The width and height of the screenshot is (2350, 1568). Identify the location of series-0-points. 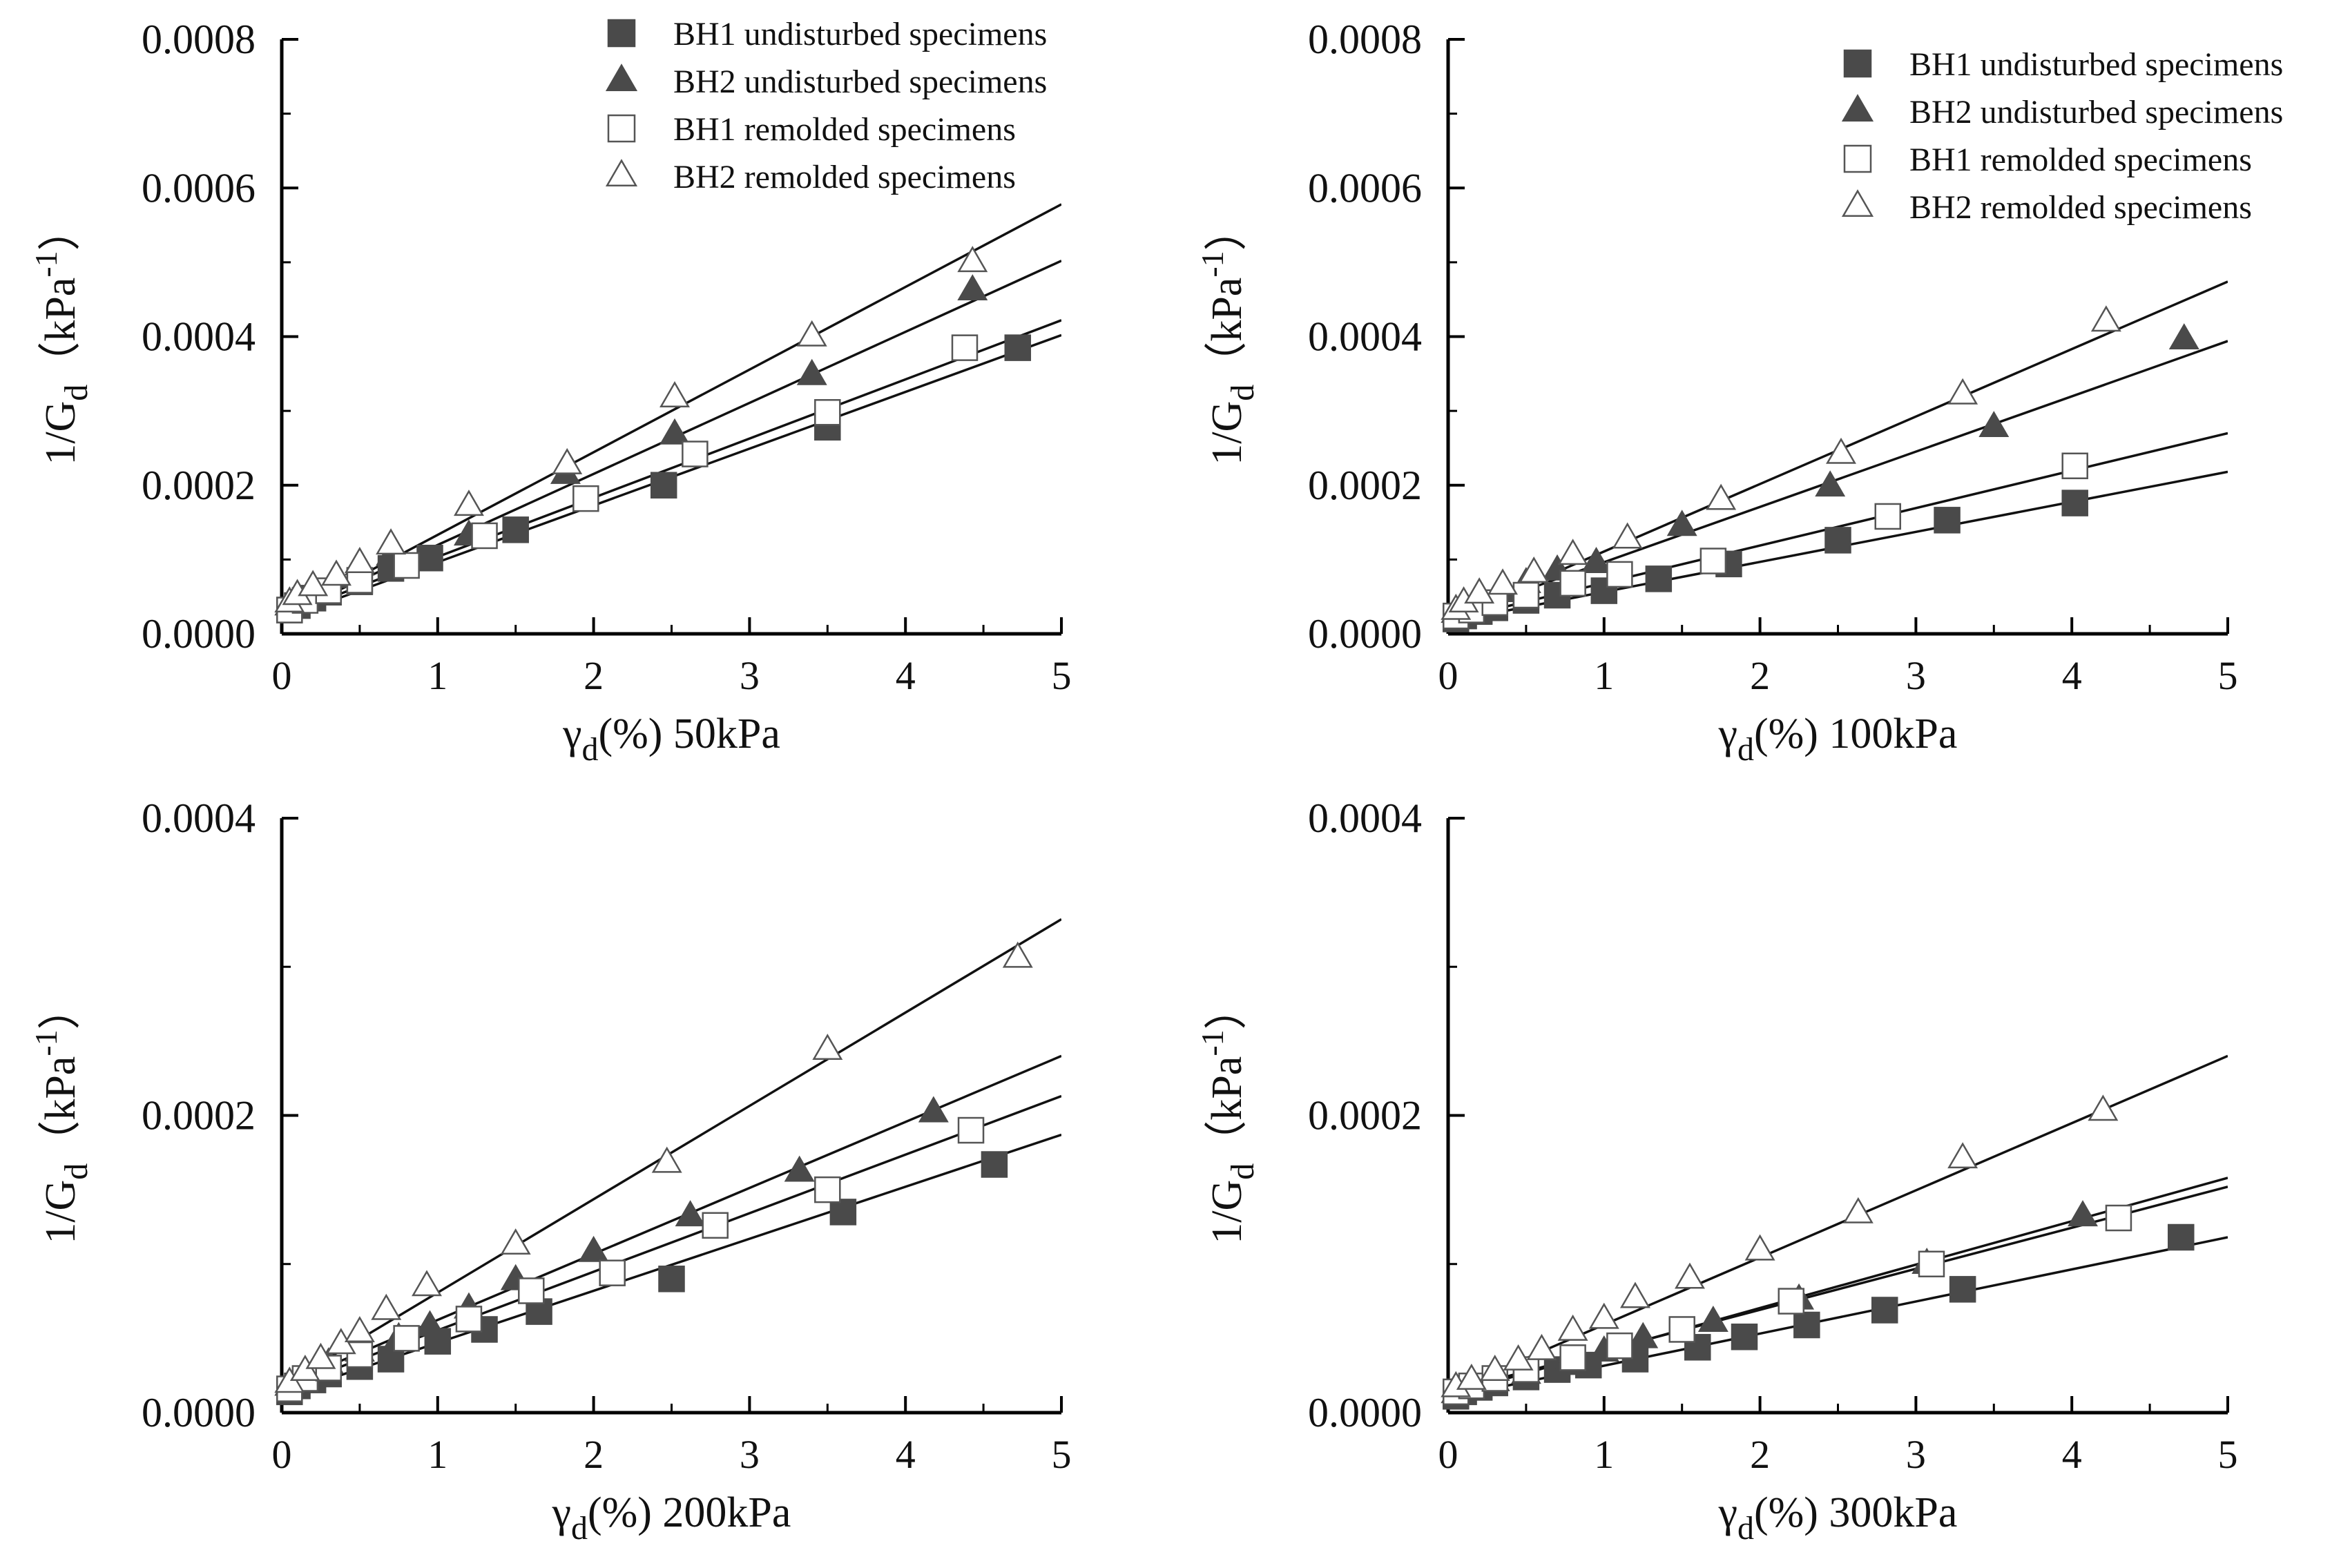
(654, 478).